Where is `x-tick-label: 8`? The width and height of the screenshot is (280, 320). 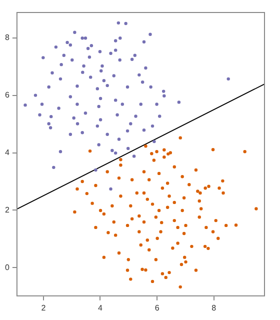
x-tick-label: 8 is located at coordinates (214, 307).